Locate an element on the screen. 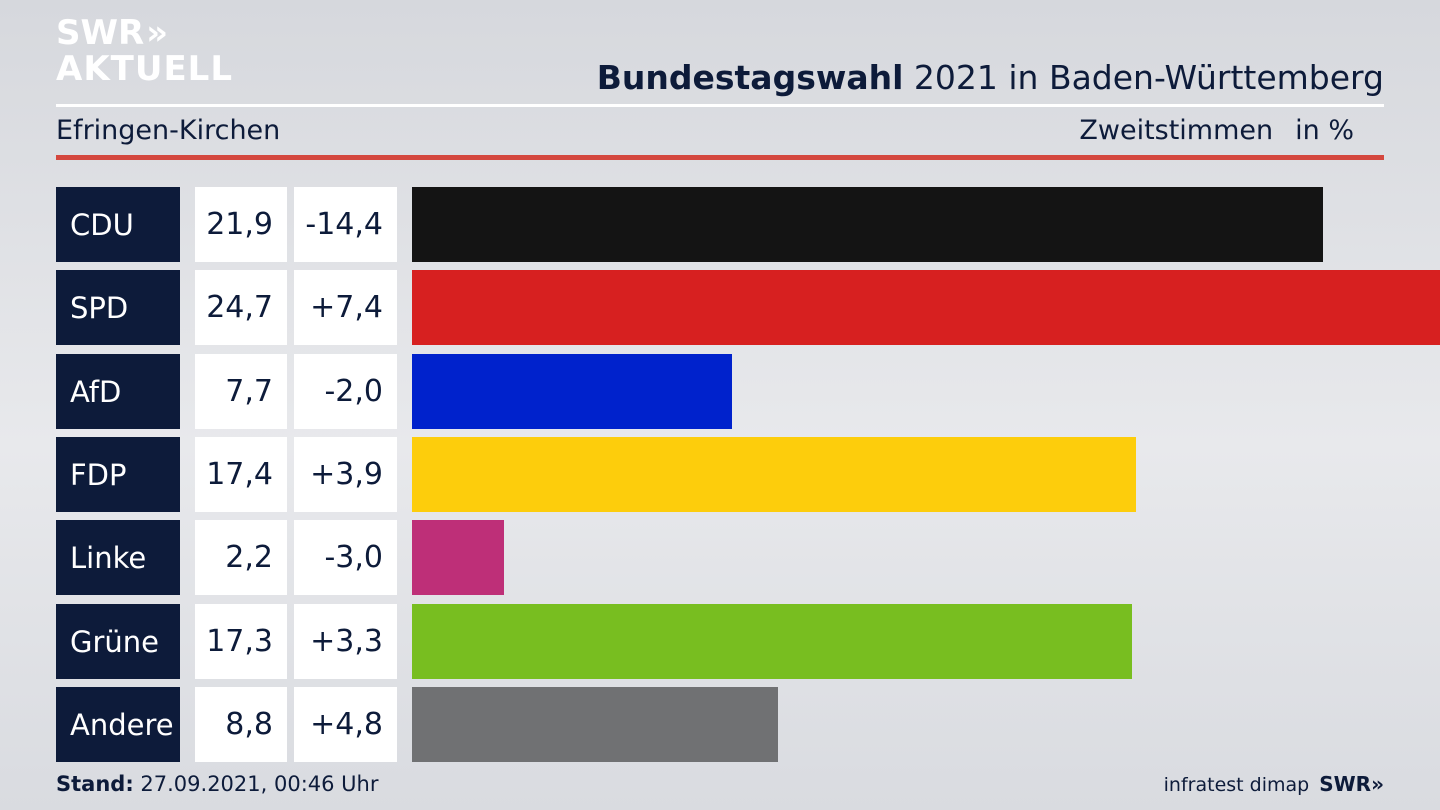 This screenshot has width=1440, height=810. vote-change-value: +7,4 is located at coordinates (345, 307).